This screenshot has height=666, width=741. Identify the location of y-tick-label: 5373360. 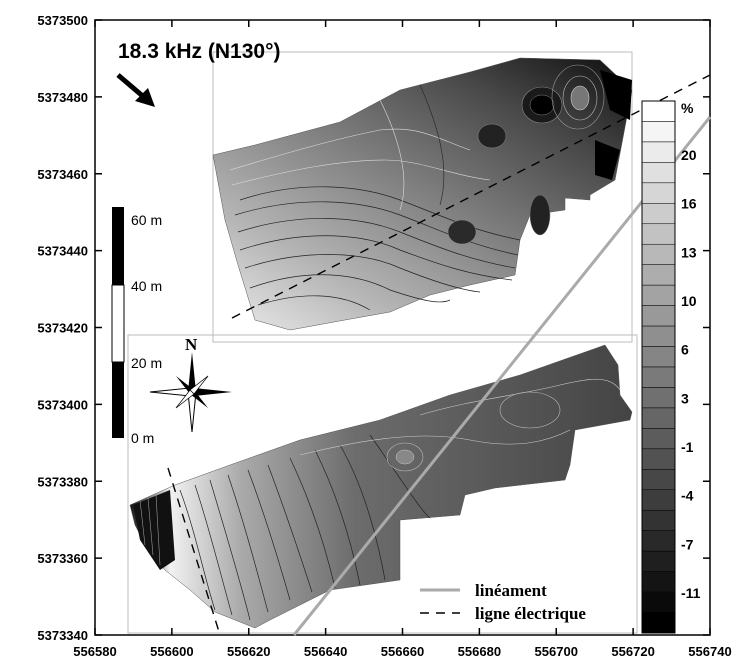
(62, 558).